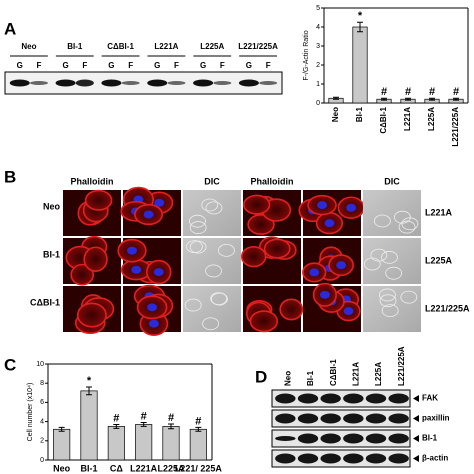 The height and width of the screenshot is (474, 474). What do you see at coordinates (10, 176) in the screenshot?
I see `panel-label: B` at bounding box center [10, 176].